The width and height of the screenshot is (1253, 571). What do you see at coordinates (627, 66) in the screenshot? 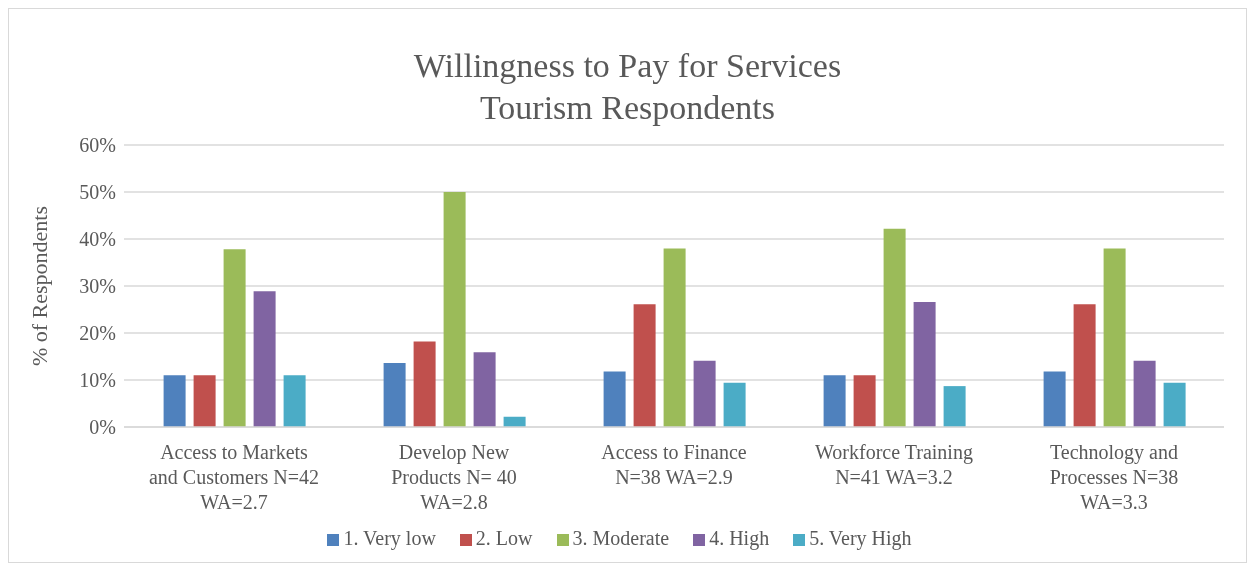
I see `chart-title: Willingness to Pay for Services` at bounding box center [627, 66].